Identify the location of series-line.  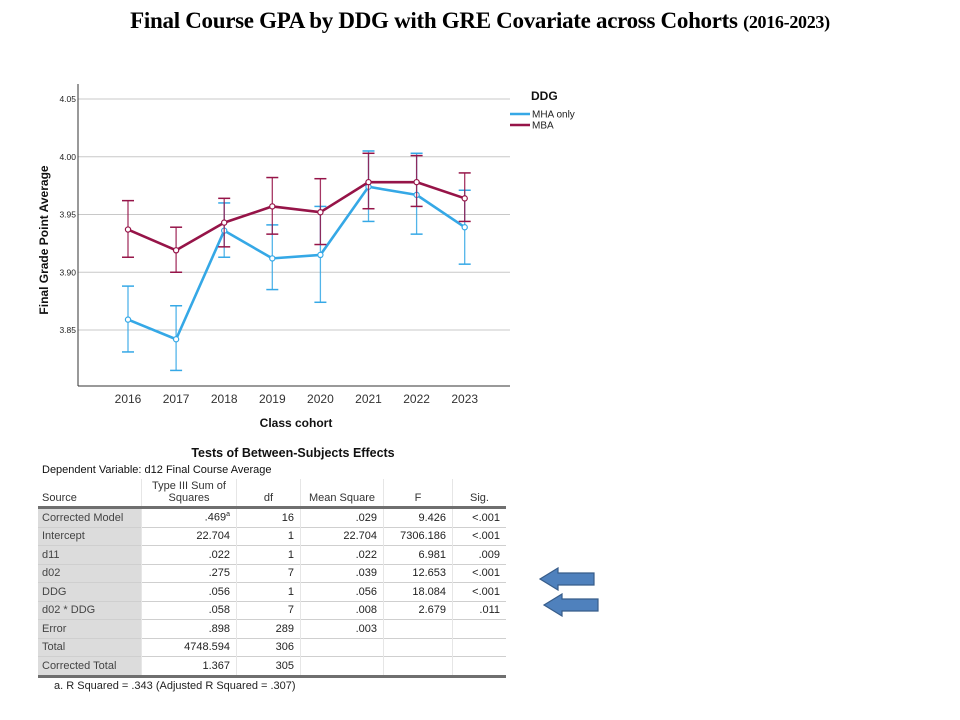
(296, 216).